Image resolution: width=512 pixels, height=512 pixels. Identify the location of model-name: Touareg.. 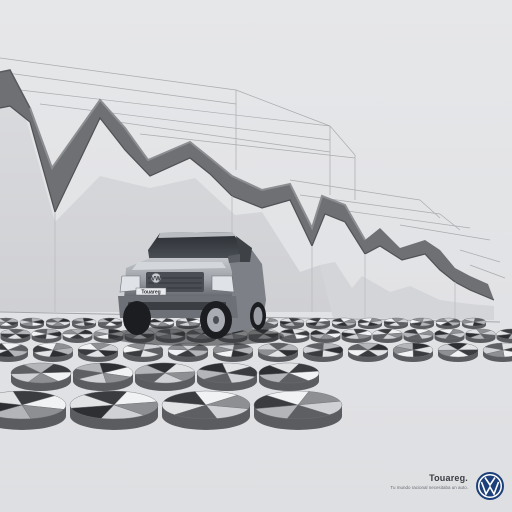
(448, 478).